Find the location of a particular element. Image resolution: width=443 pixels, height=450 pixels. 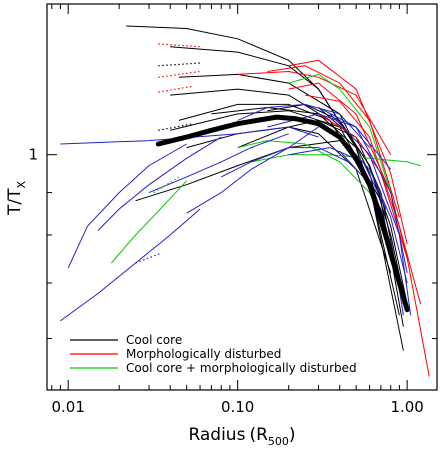

legend-label: Cool core is located at coordinates (154, 340).